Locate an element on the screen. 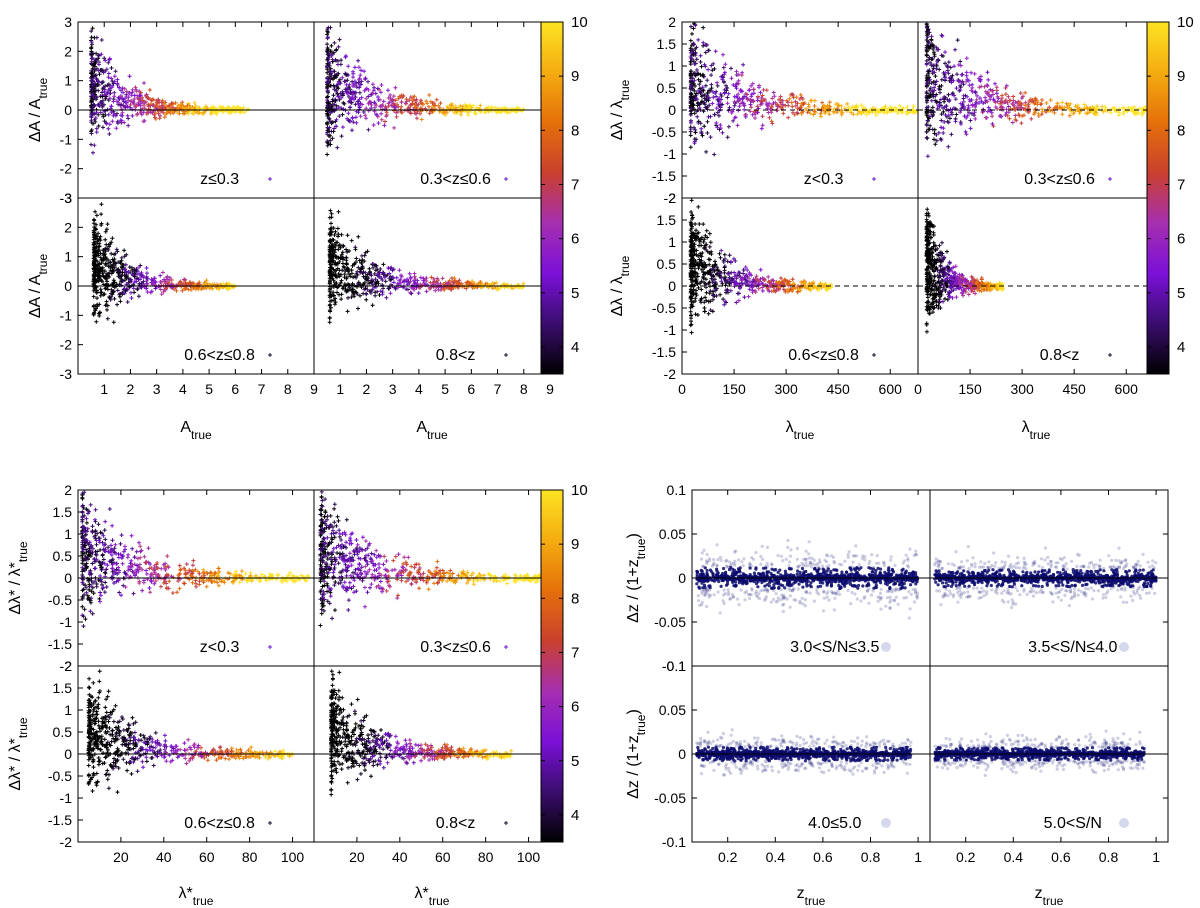  x-axis-label: Atrue is located at coordinates (432, 430).